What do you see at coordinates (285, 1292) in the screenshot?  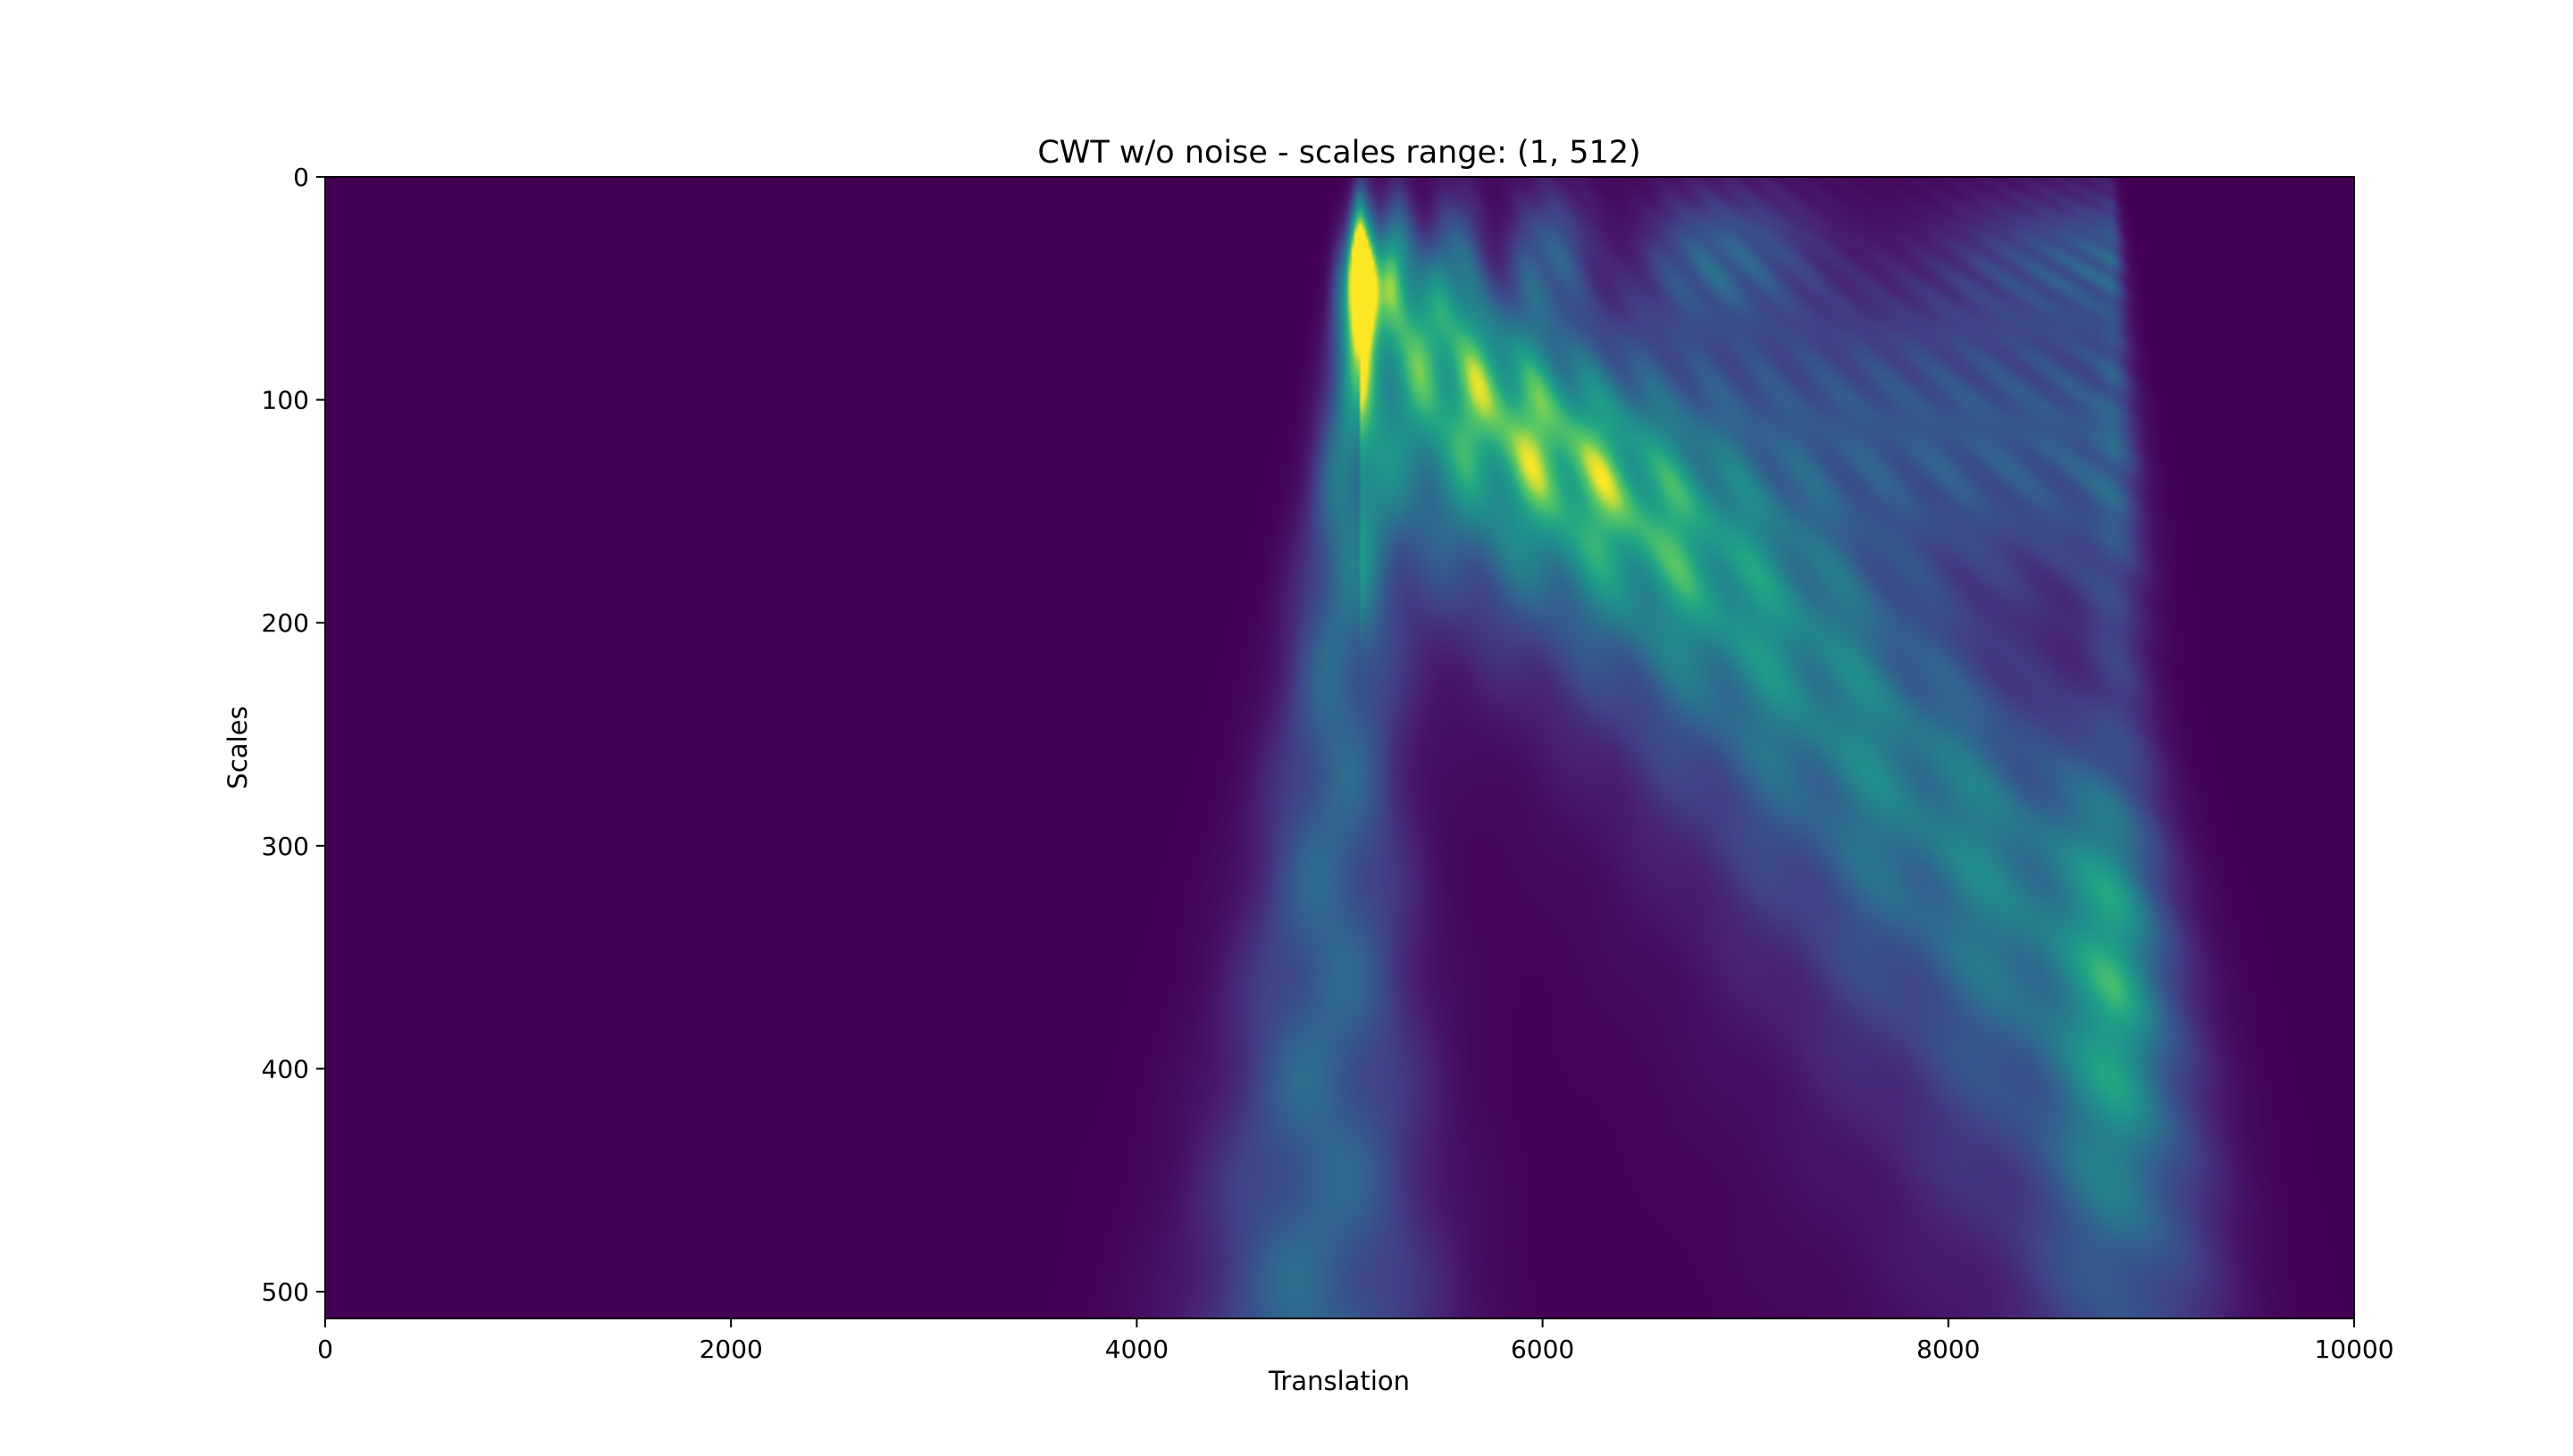 I see `y-tick-label: 500` at bounding box center [285, 1292].